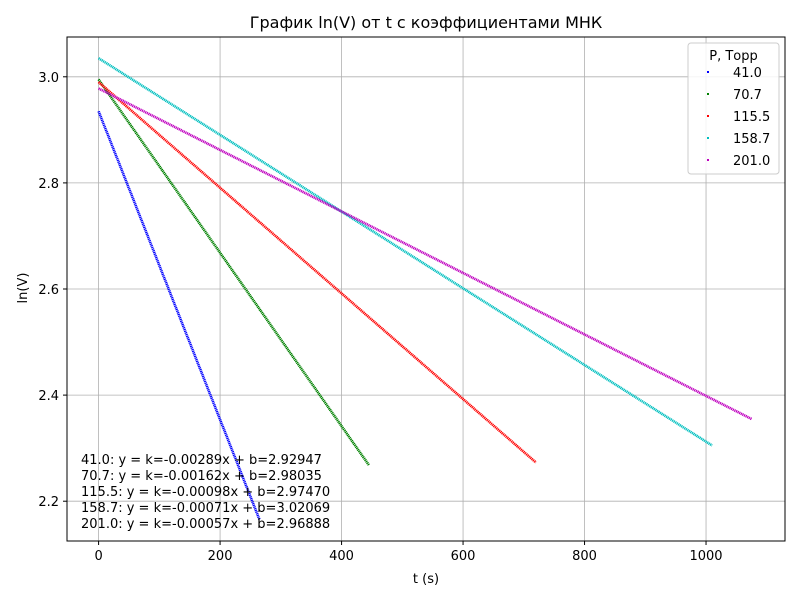  What do you see at coordinates (747, 73) in the screenshot?
I see `legend-label: 41.0` at bounding box center [747, 73].